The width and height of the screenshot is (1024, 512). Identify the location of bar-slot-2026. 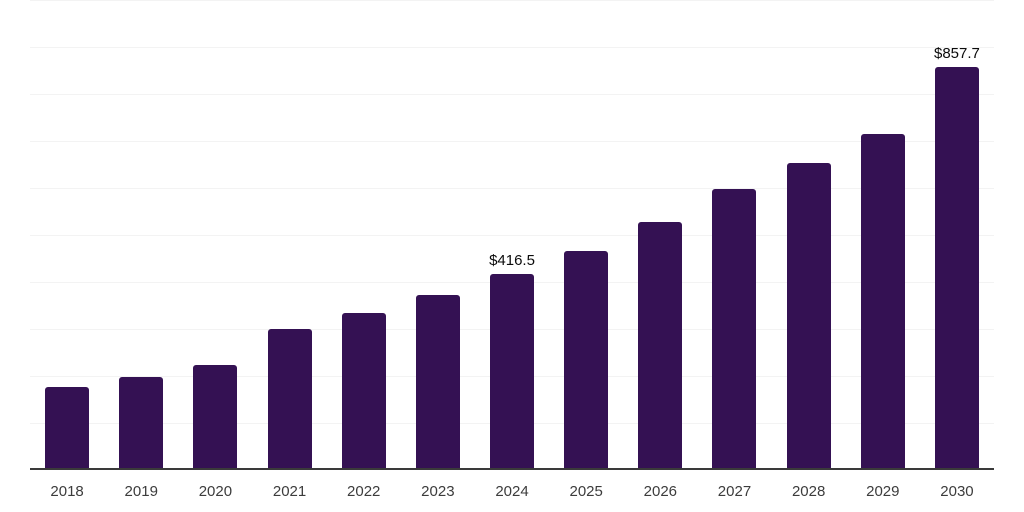
(660, 235).